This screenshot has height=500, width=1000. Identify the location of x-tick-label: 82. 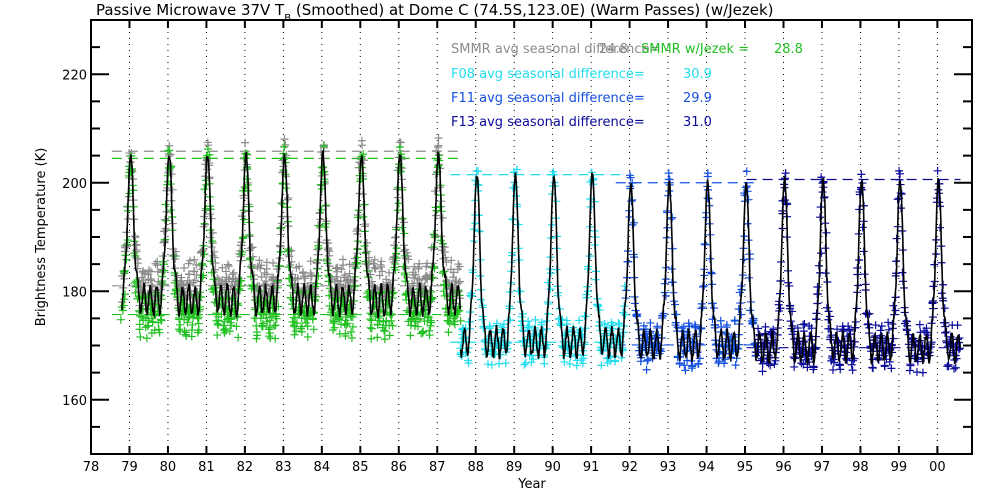
(245, 467).